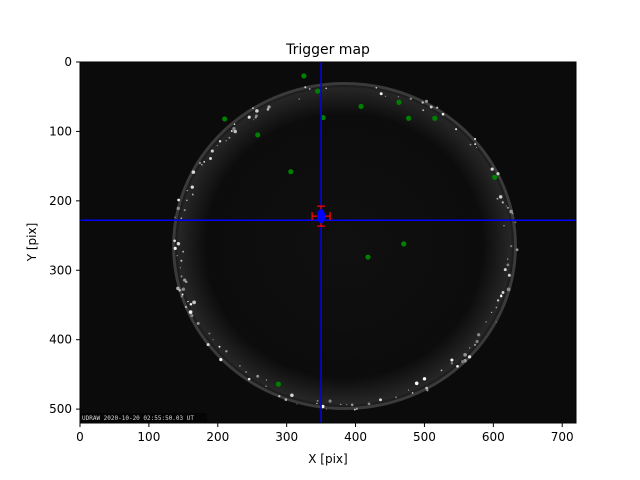  I want to click on y-tick-label: 100, so click(60, 131).